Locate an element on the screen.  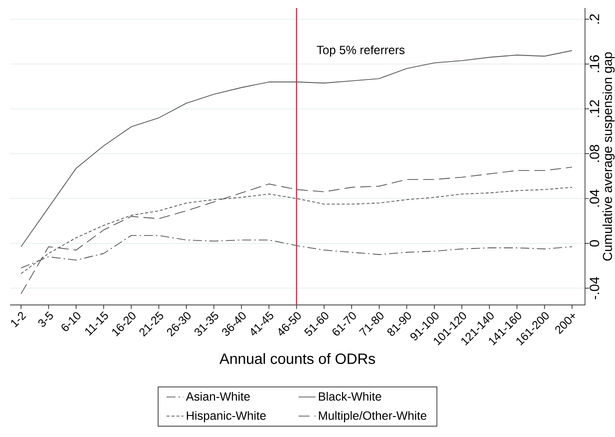
y-tick-label: .12 is located at coordinates (595, 108).